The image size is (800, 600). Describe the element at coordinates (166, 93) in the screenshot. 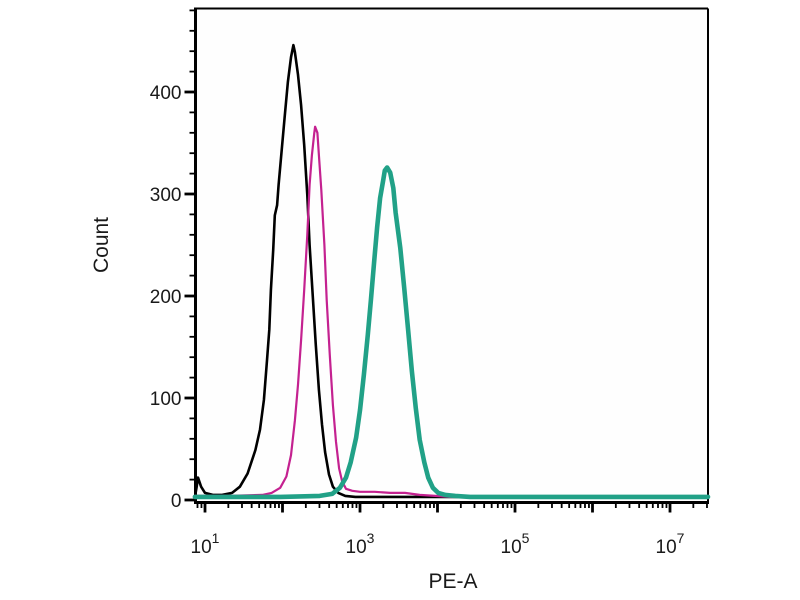

I see `y-tick-label: 400` at that location.